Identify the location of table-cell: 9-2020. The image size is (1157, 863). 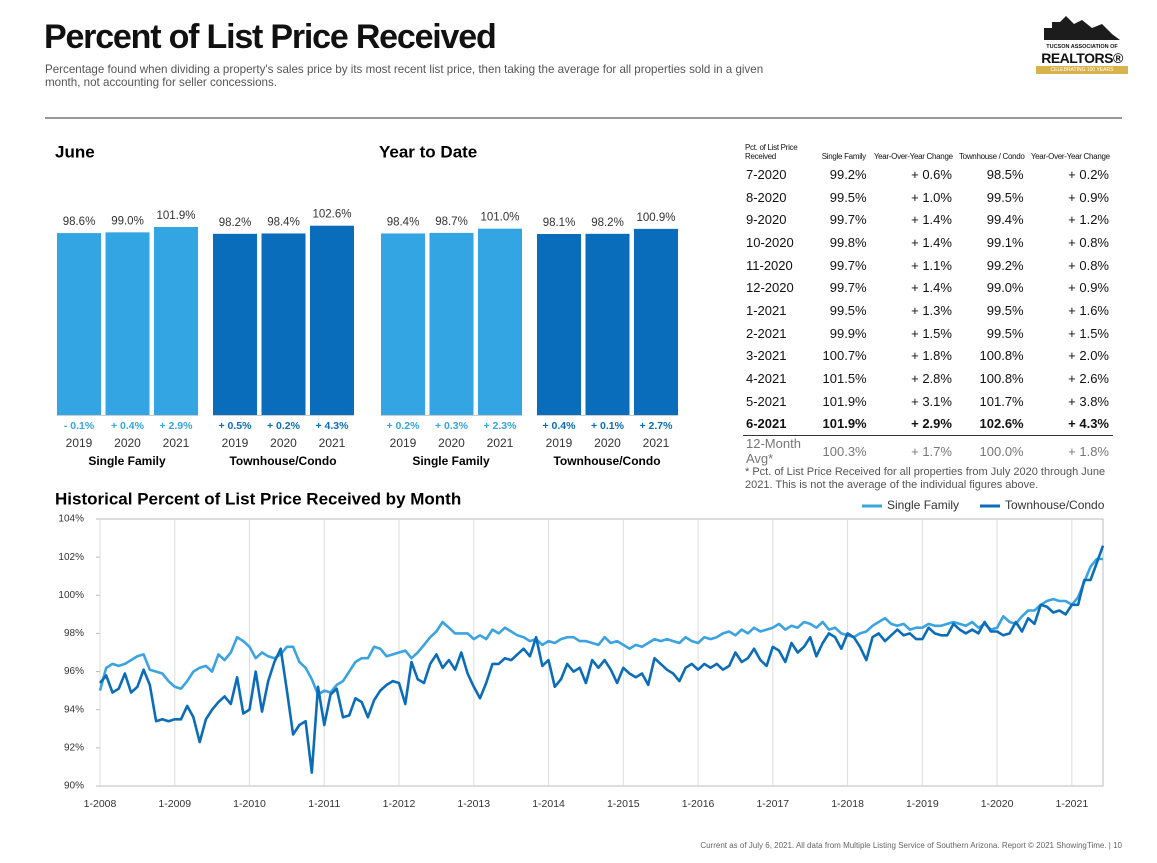
(766, 220).